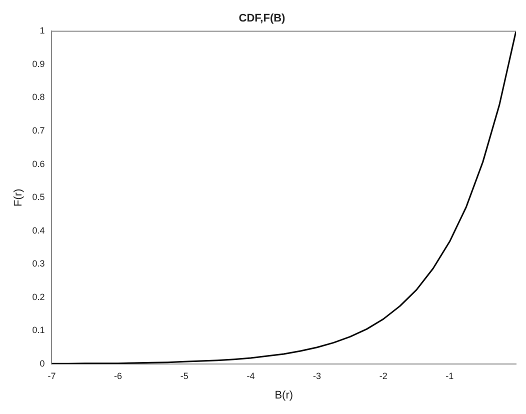  What do you see at coordinates (38, 263) in the screenshot?
I see `y-tick-label: 0.3` at bounding box center [38, 263].